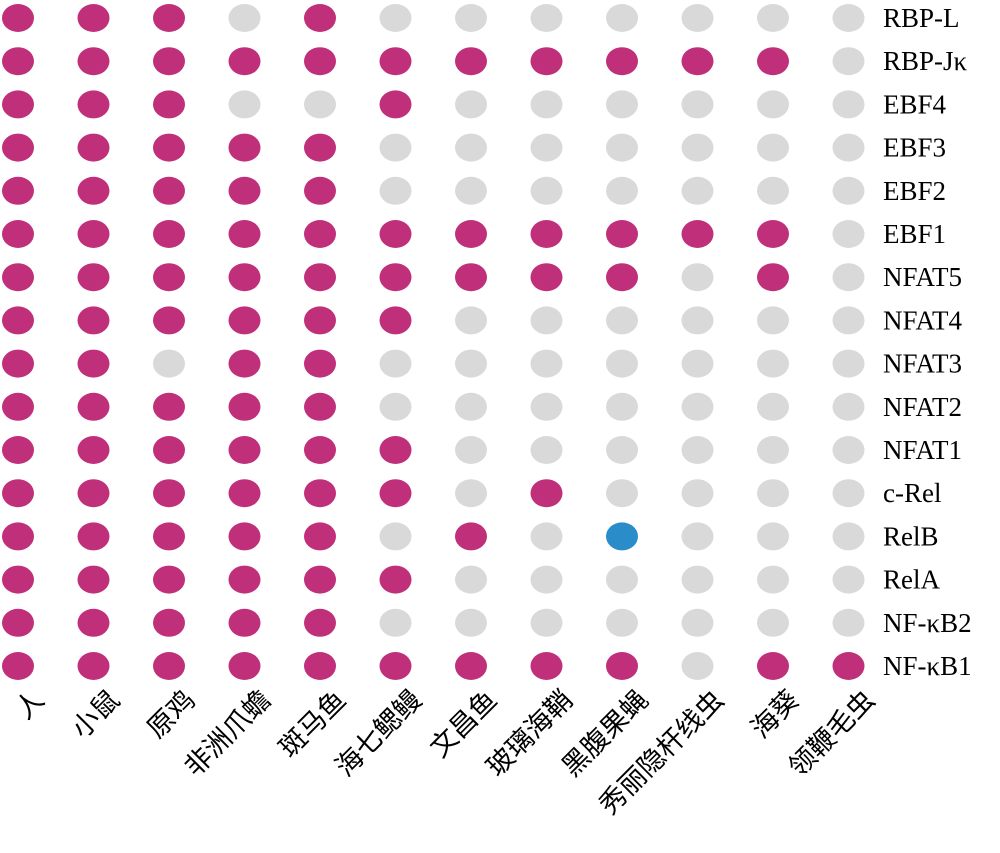 Image resolution: width=1000 pixels, height=853 pixels. Describe the element at coordinates (927, 666) in the screenshot. I see `protein-label: NF-κB1` at that location.